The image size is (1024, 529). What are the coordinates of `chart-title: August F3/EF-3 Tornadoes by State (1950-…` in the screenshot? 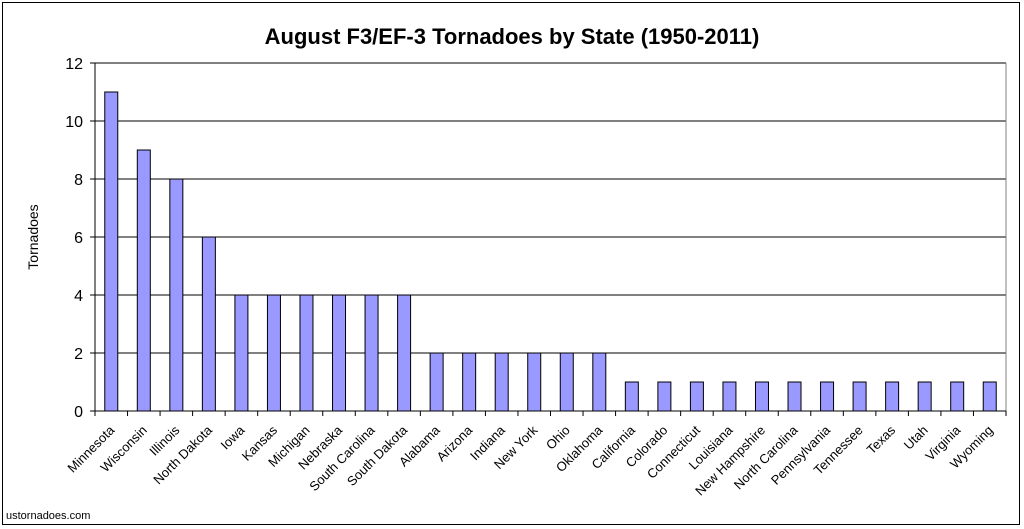 It's located at (512, 36).